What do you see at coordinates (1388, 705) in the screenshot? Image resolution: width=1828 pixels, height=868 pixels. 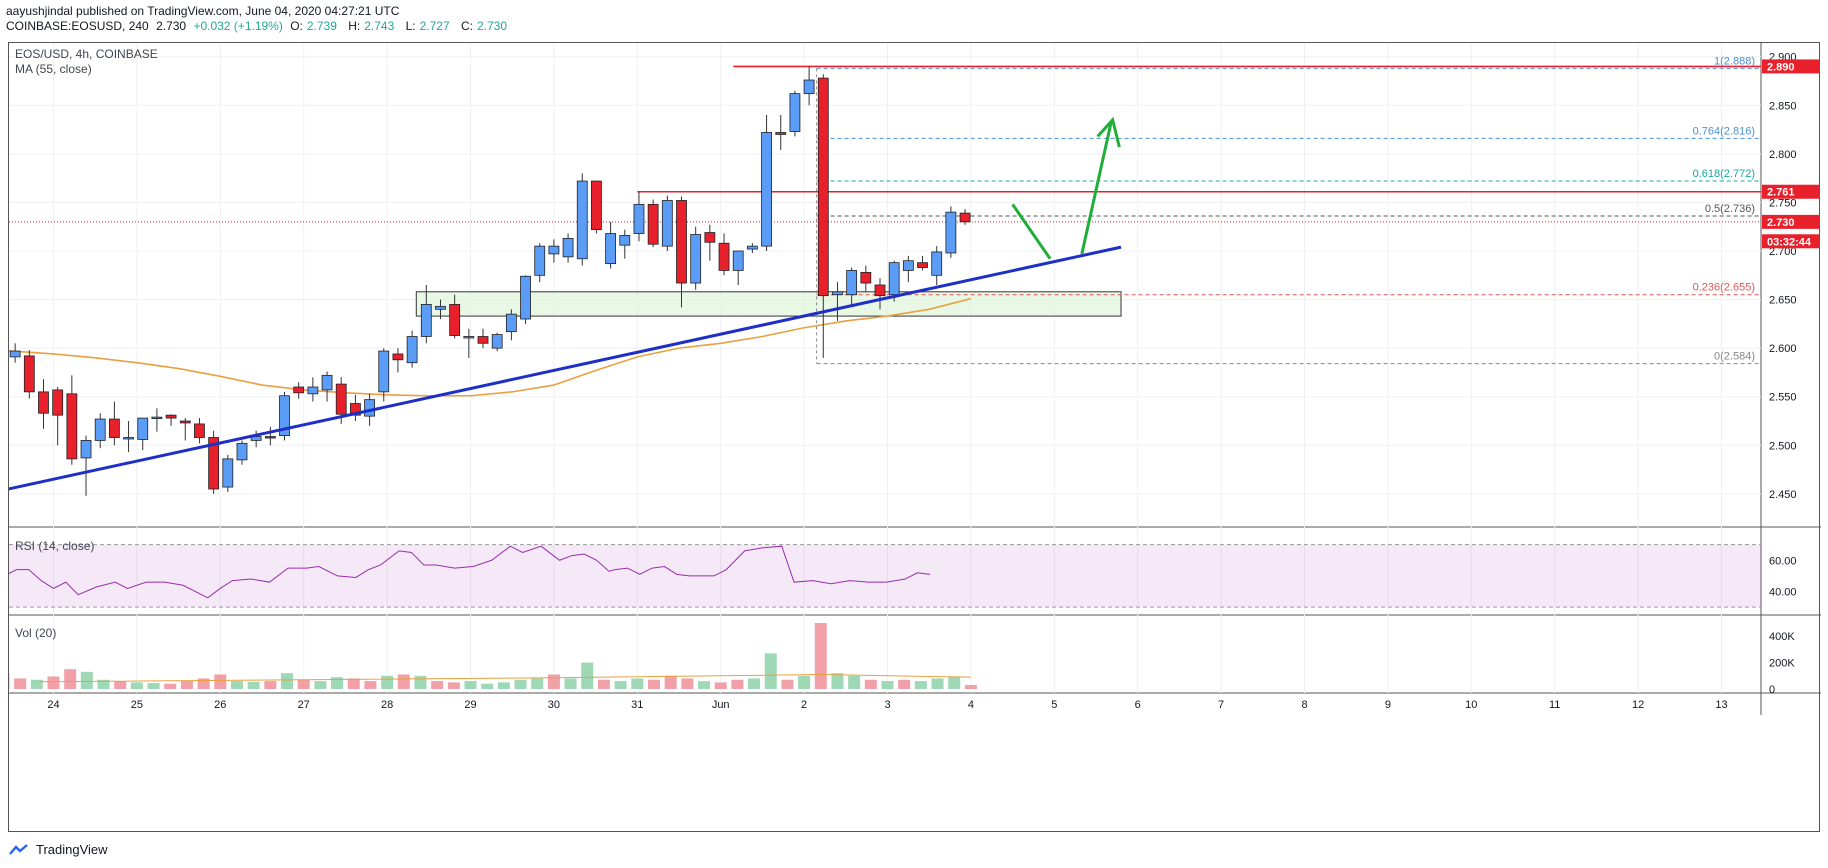 I see `x-tick-label: 9` at bounding box center [1388, 705].